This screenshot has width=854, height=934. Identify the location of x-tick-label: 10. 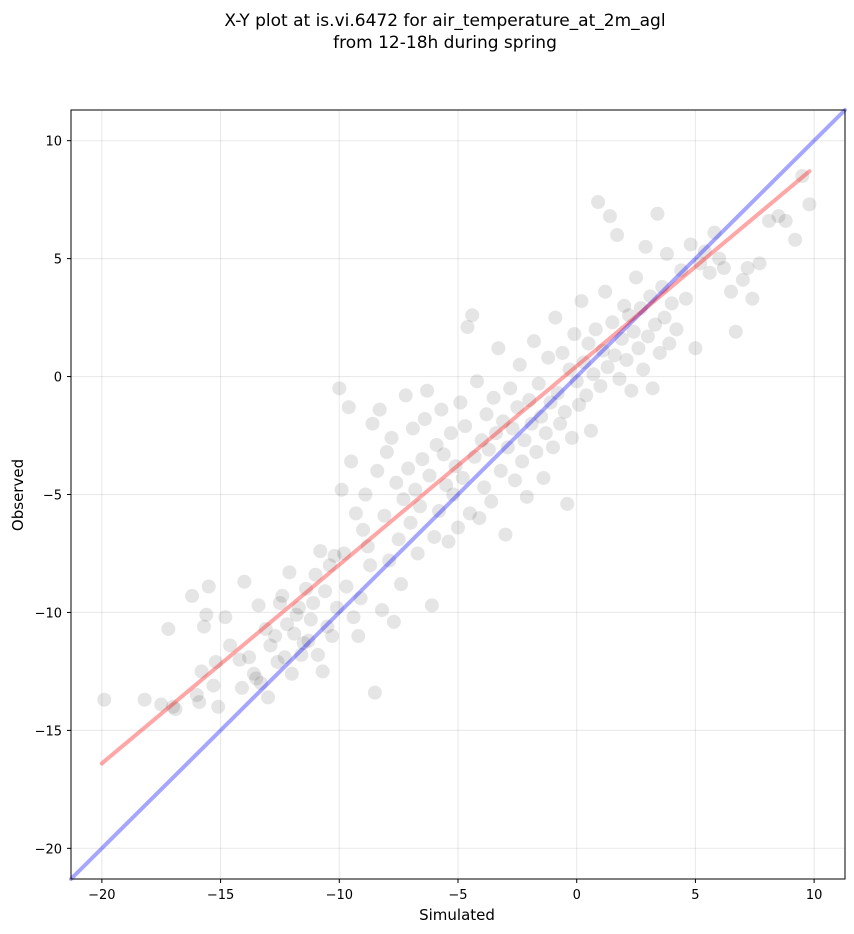
(814, 895).